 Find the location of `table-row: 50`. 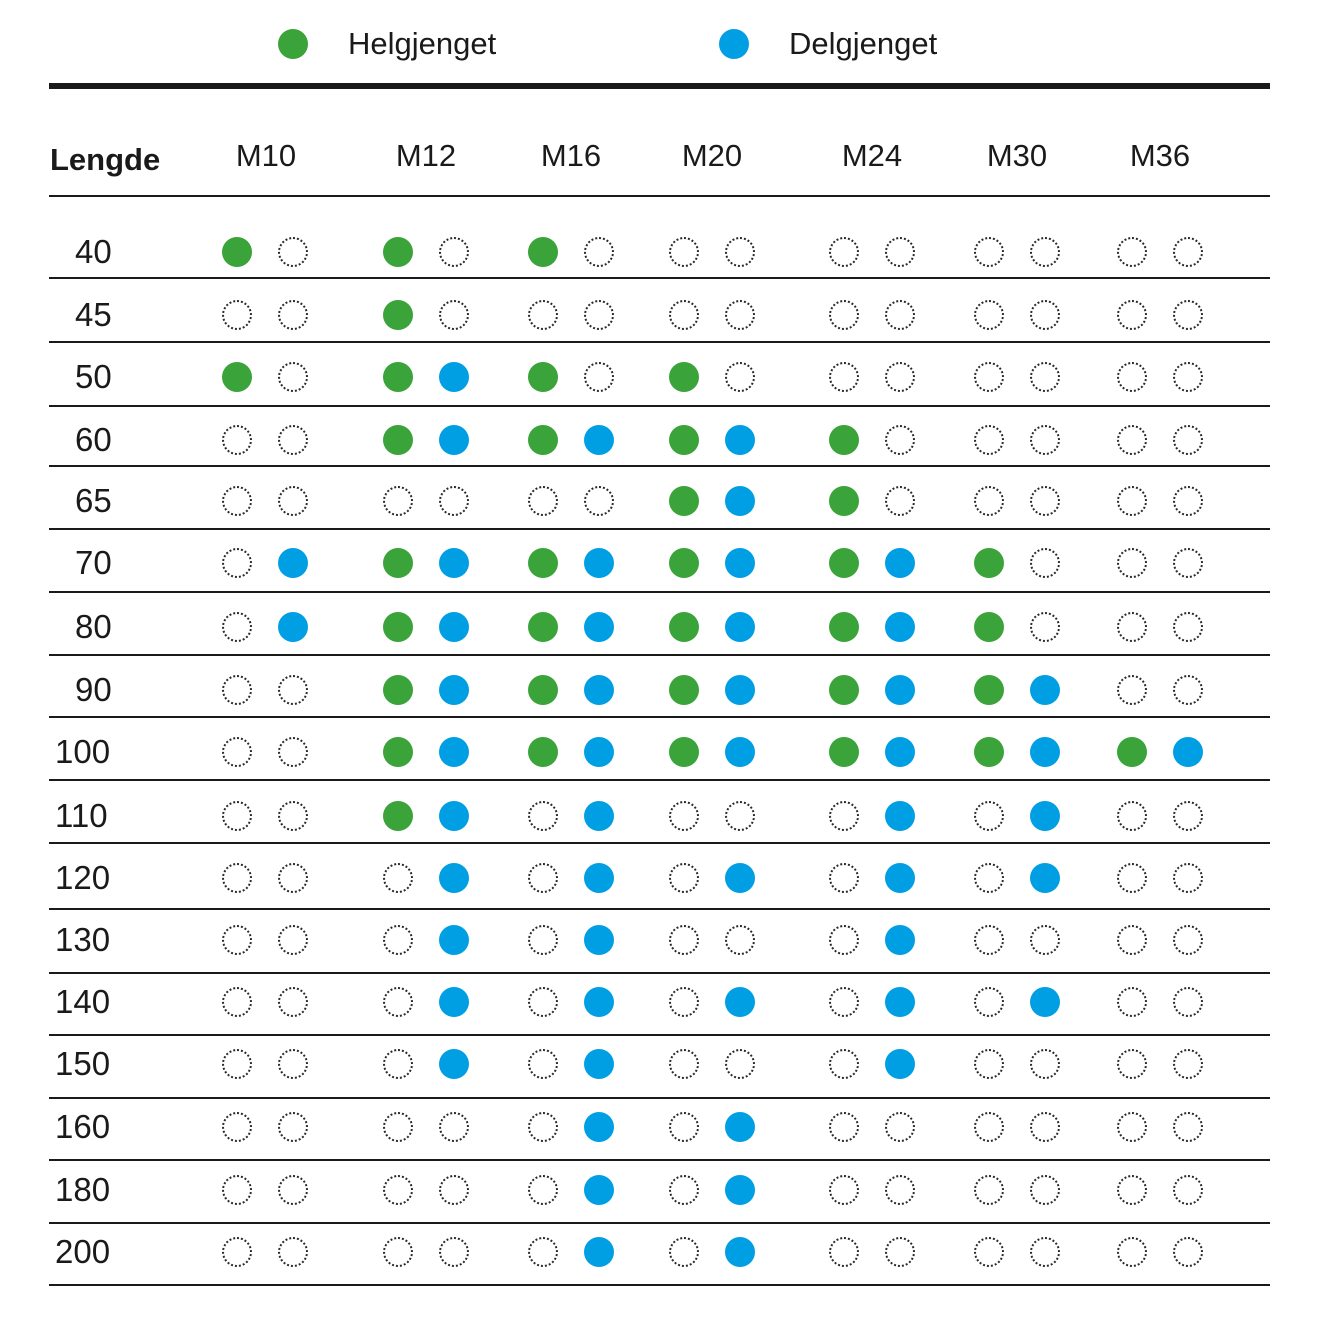

table-row: 50 is located at coordinates (662, 377).